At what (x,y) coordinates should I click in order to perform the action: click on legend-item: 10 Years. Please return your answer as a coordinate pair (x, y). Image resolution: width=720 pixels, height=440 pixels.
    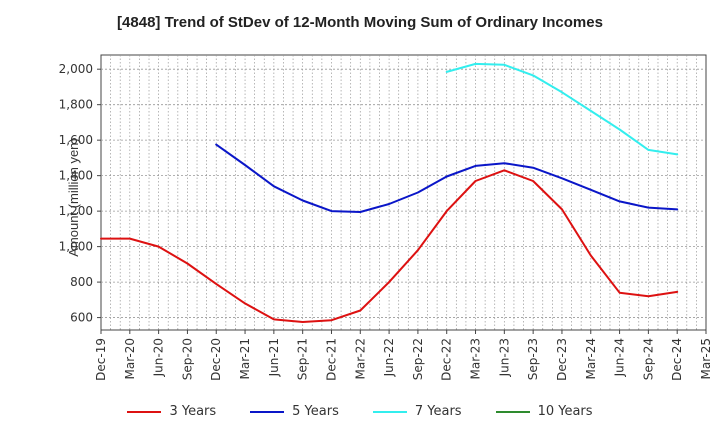
    Looking at the image, I should click on (544, 411).